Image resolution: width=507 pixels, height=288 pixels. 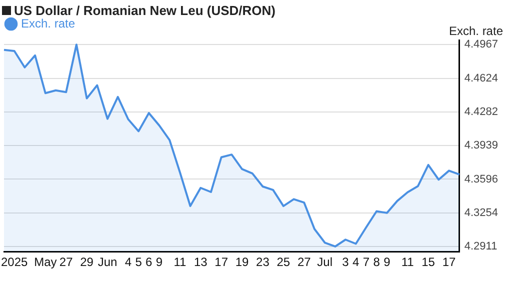 What do you see at coordinates (48, 23) in the screenshot?
I see `legend-label: Exch. rate` at bounding box center [48, 23].